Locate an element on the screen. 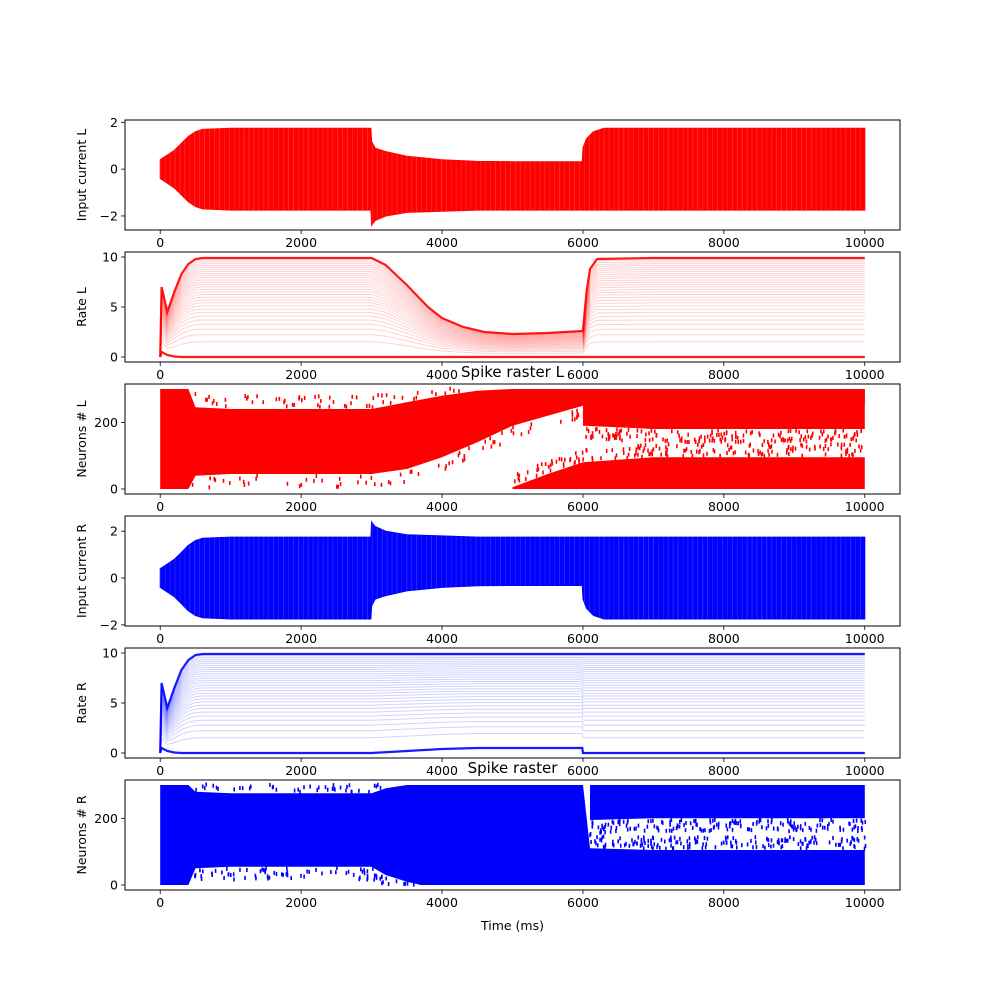  x-tick-label: 2000 is located at coordinates (301, 506).